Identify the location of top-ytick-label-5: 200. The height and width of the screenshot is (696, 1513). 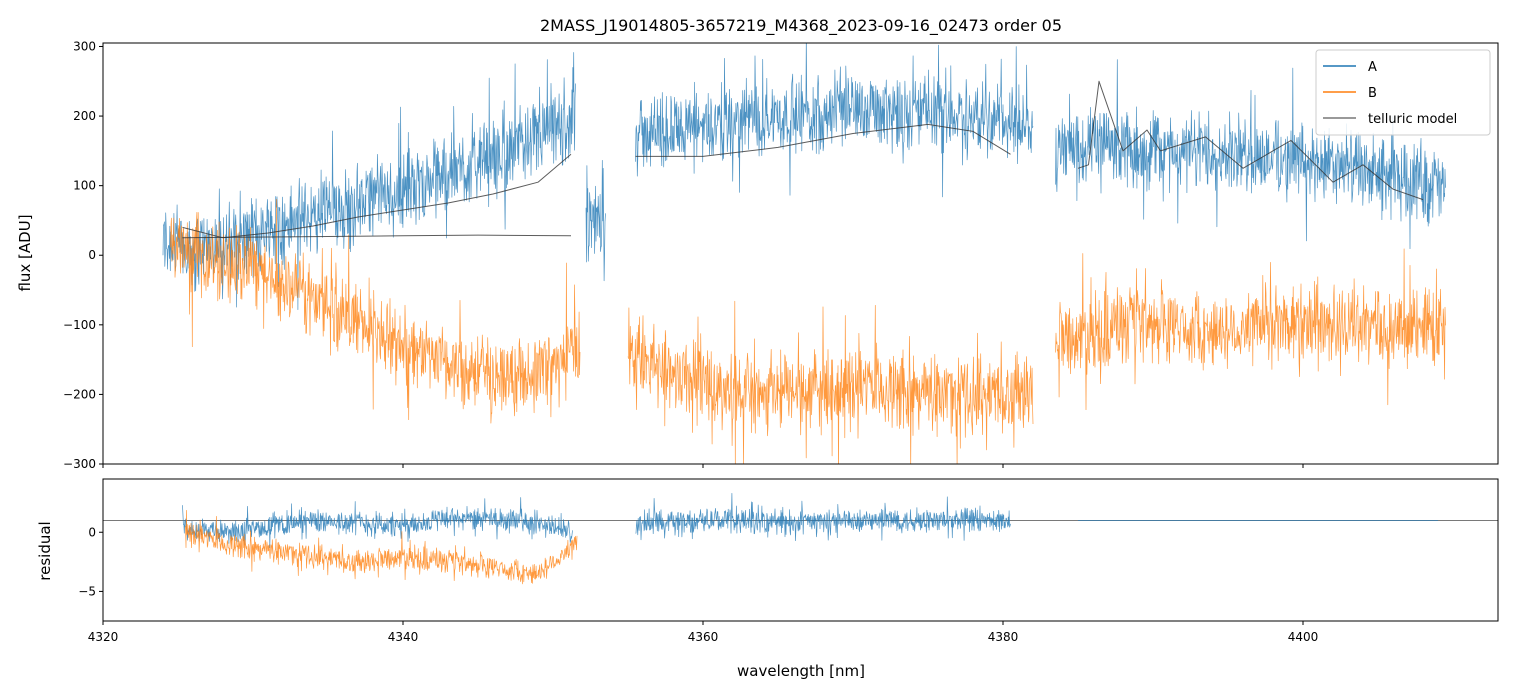
(84, 116).